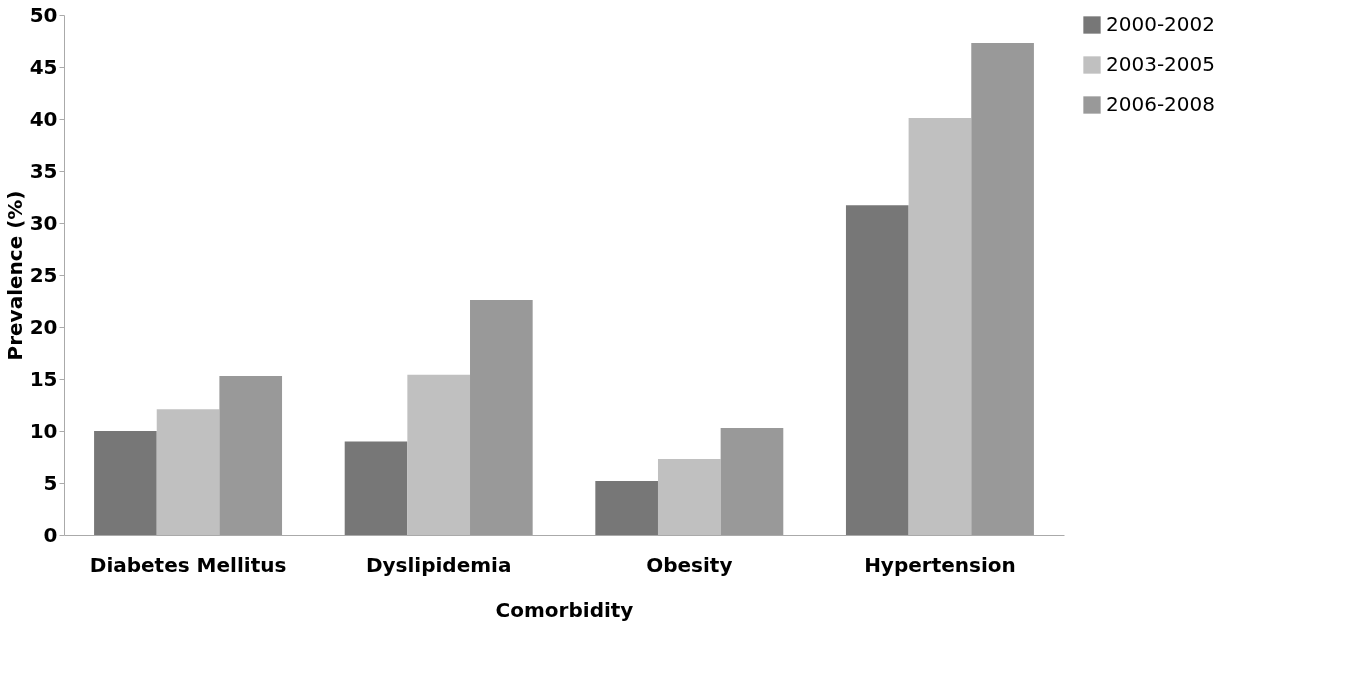 The image size is (1372, 673). I want to click on legend-label: 2003-2005, so click(1161, 64).